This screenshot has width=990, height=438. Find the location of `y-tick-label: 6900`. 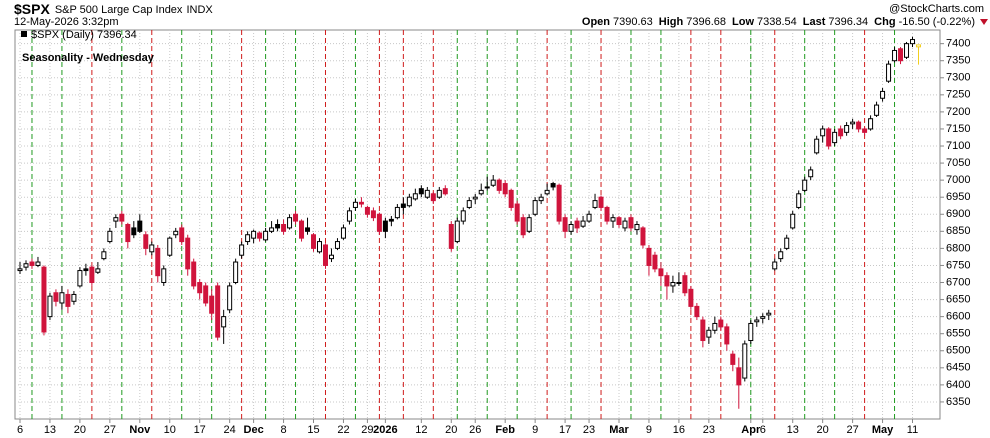

y-tick-label: 6900 is located at coordinates (958, 214).